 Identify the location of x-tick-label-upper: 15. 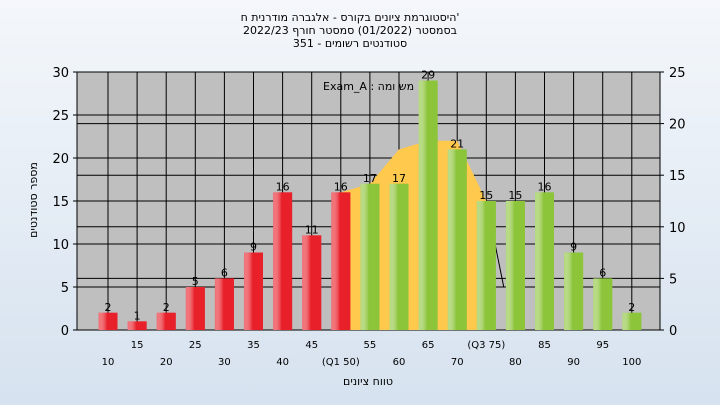
(137, 345).